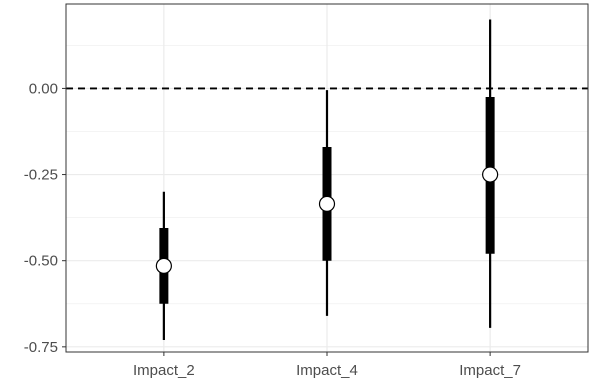  What do you see at coordinates (41, 347) in the screenshot?
I see `y-tick-label: -0.75` at bounding box center [41, 347].